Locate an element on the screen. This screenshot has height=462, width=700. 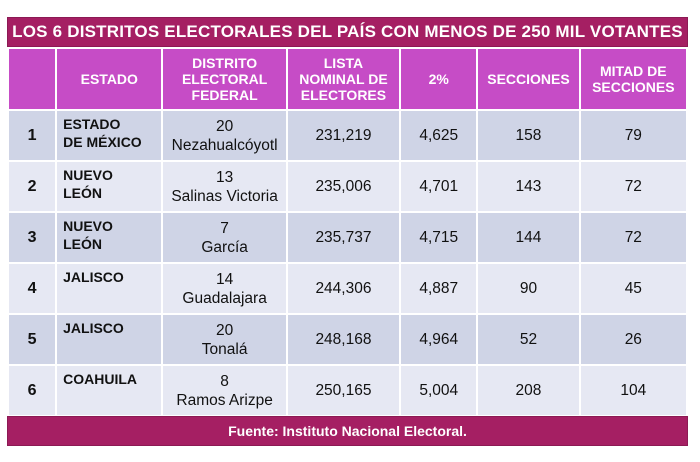
row-pct: 4,715 is located at coordinates (439, 237).